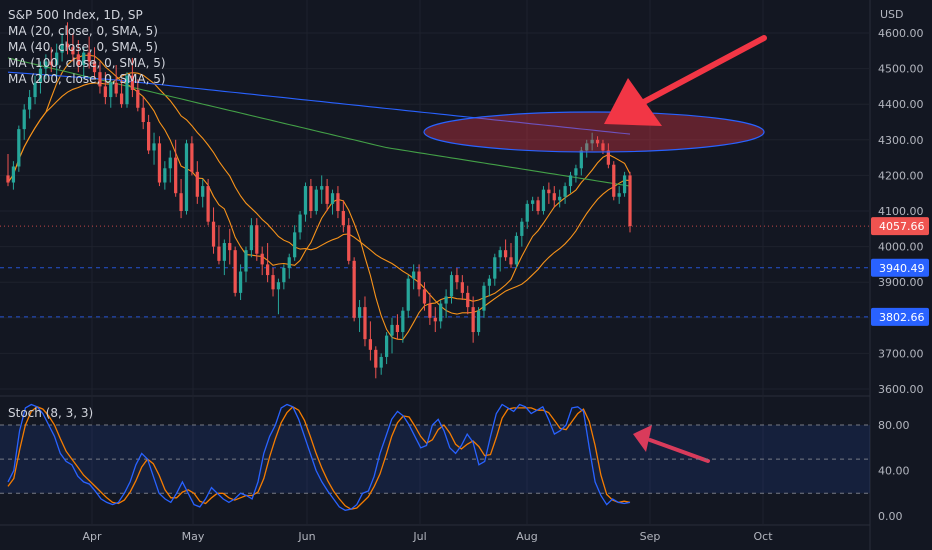  What do you see at coordinates (92, 536) in the screenshot?
I see `time-tick-label: Apr` at bounding box center [92, 536].